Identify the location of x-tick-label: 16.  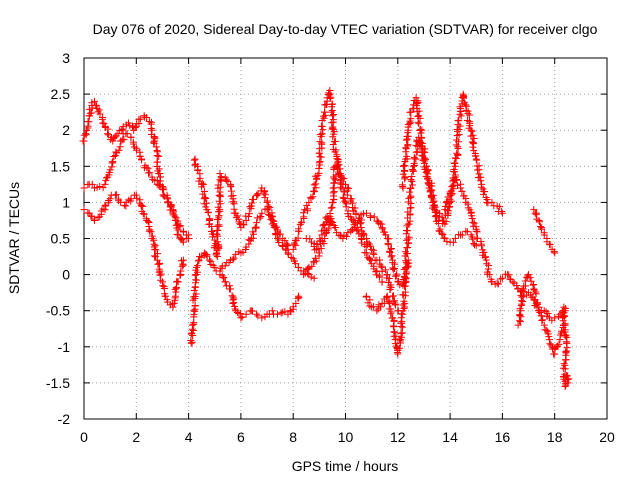
(503, 437).